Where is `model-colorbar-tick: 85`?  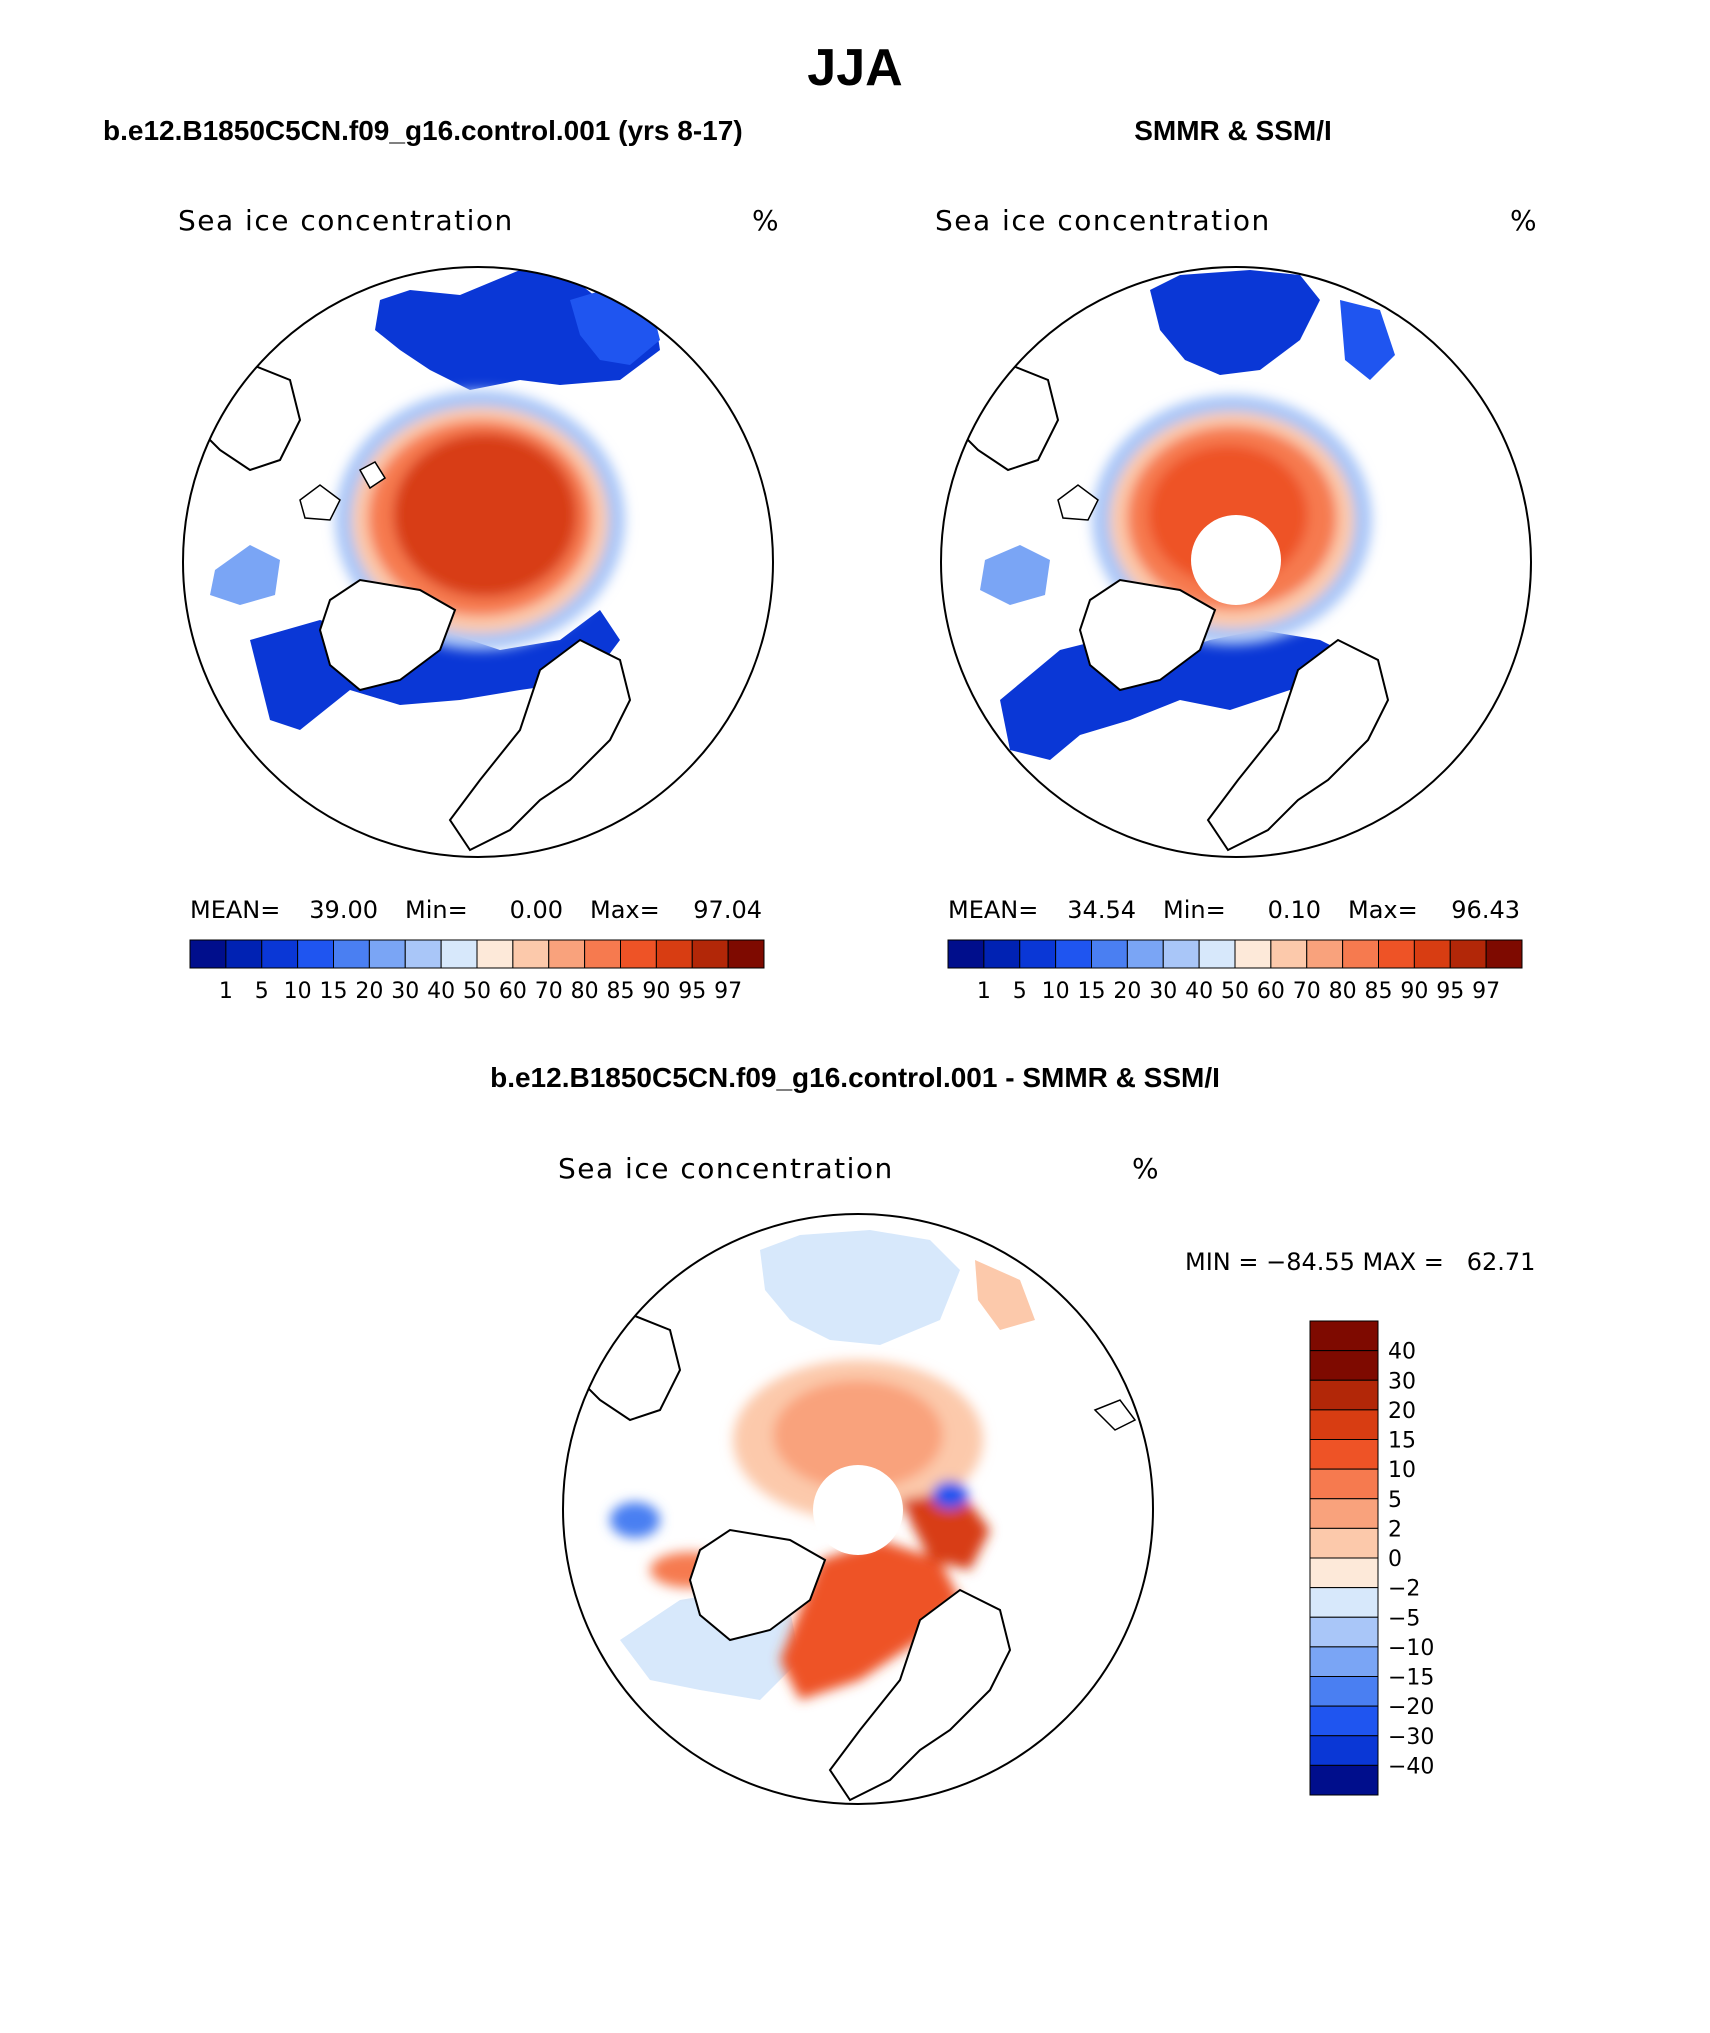
model-colorbar-tick: 85 is located at coordinates (621, 991).